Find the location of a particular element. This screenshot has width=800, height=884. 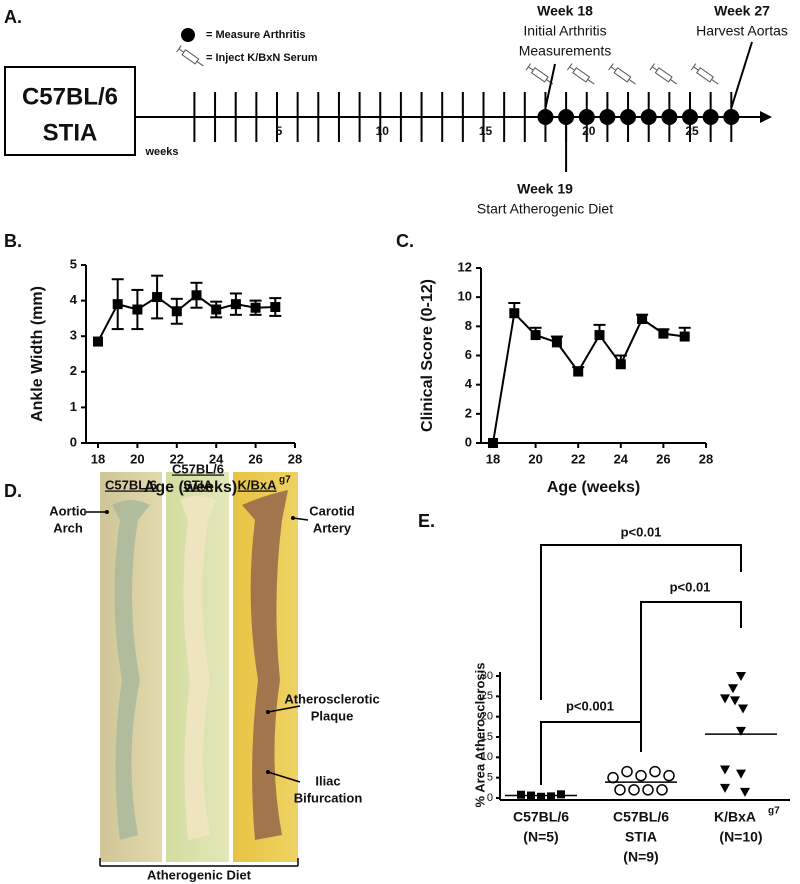

tick-label: 25 is located at coordinates (692, 131).